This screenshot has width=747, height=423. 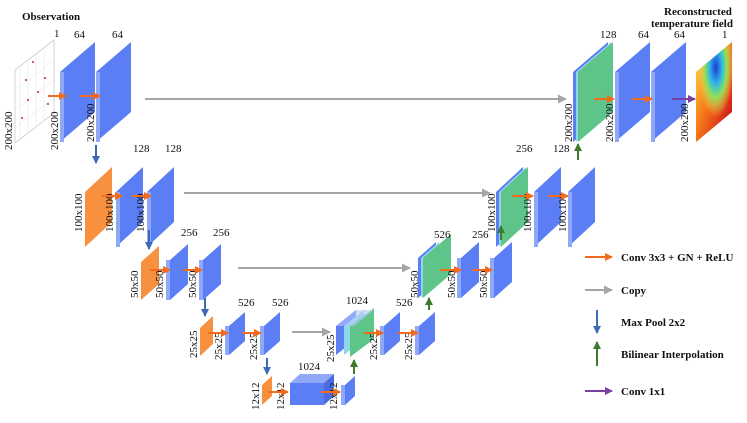 What do you see at coordinates (404, 303) in the screenshot?
I see `channel-label-dec4a: 526` at bounding box center [404, 303].